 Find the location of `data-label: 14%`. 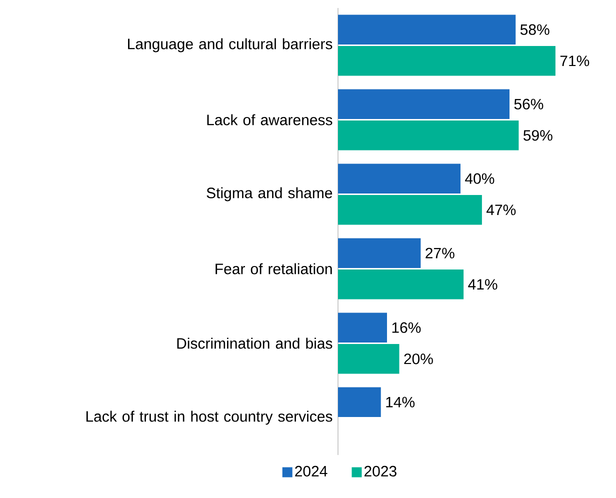

data-label: 14% is located at coordinates (400, 402).